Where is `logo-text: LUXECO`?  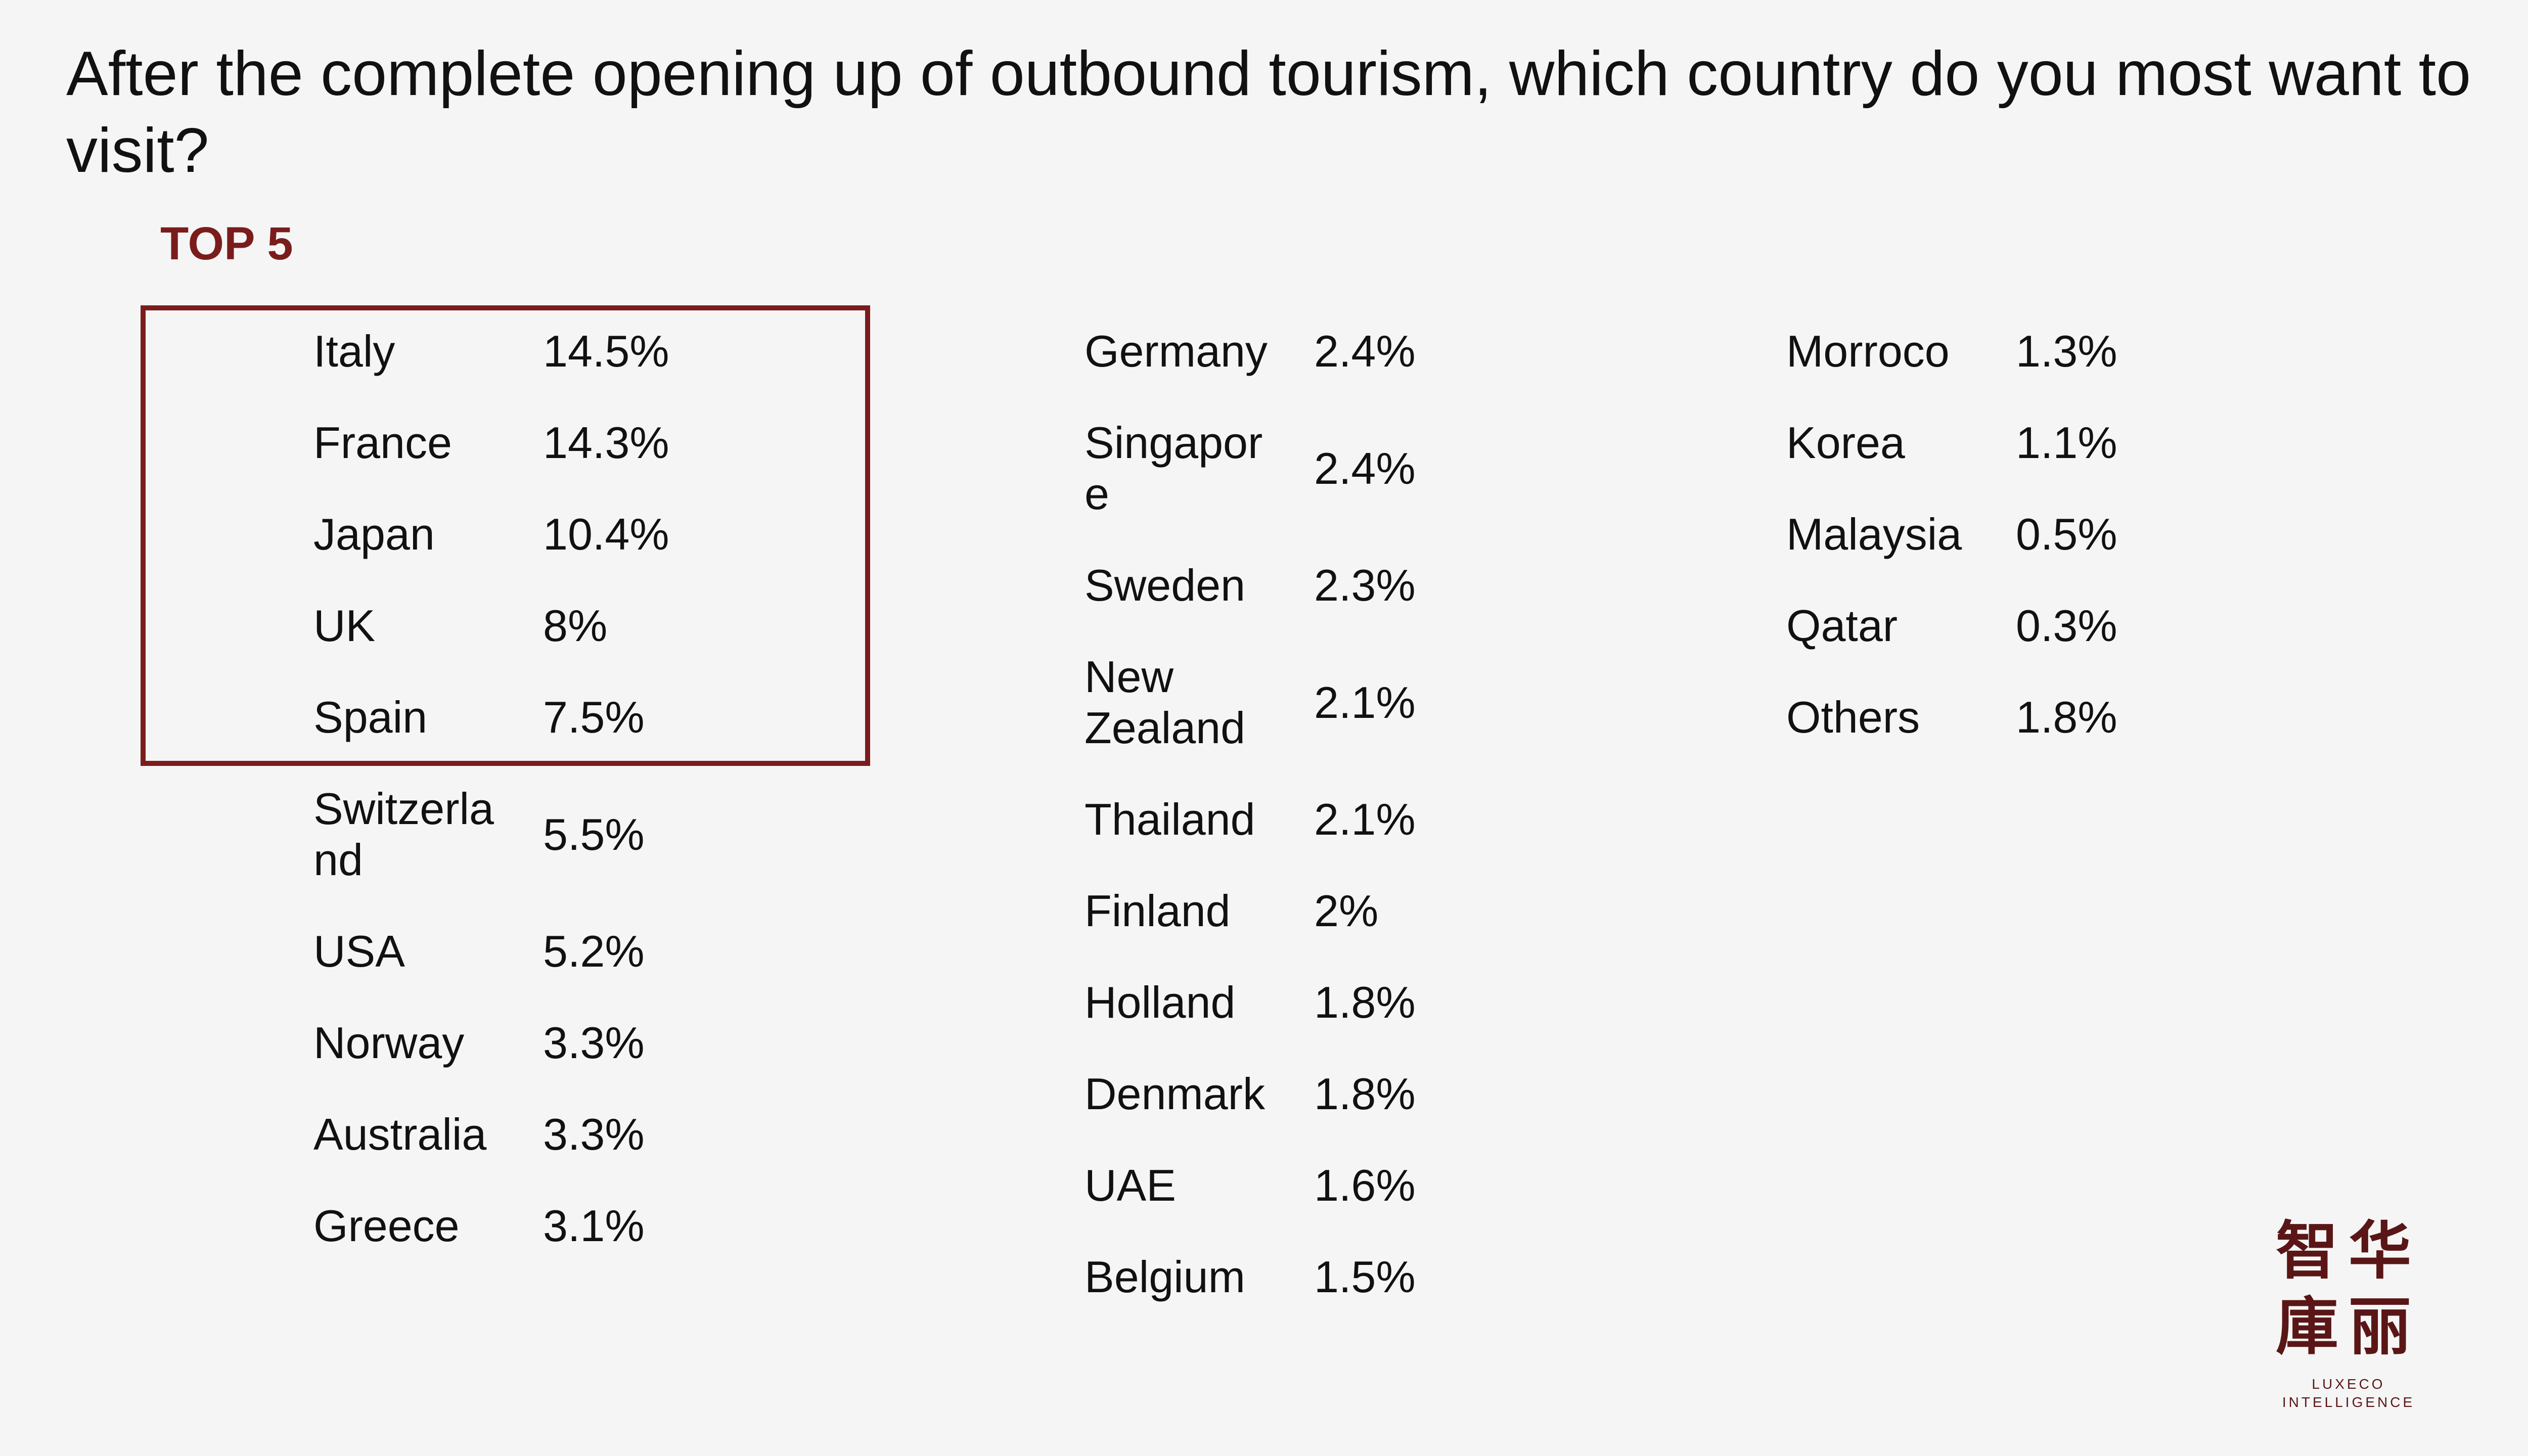 logo-text: LUXECO is located at coordinates (2348, 1384).